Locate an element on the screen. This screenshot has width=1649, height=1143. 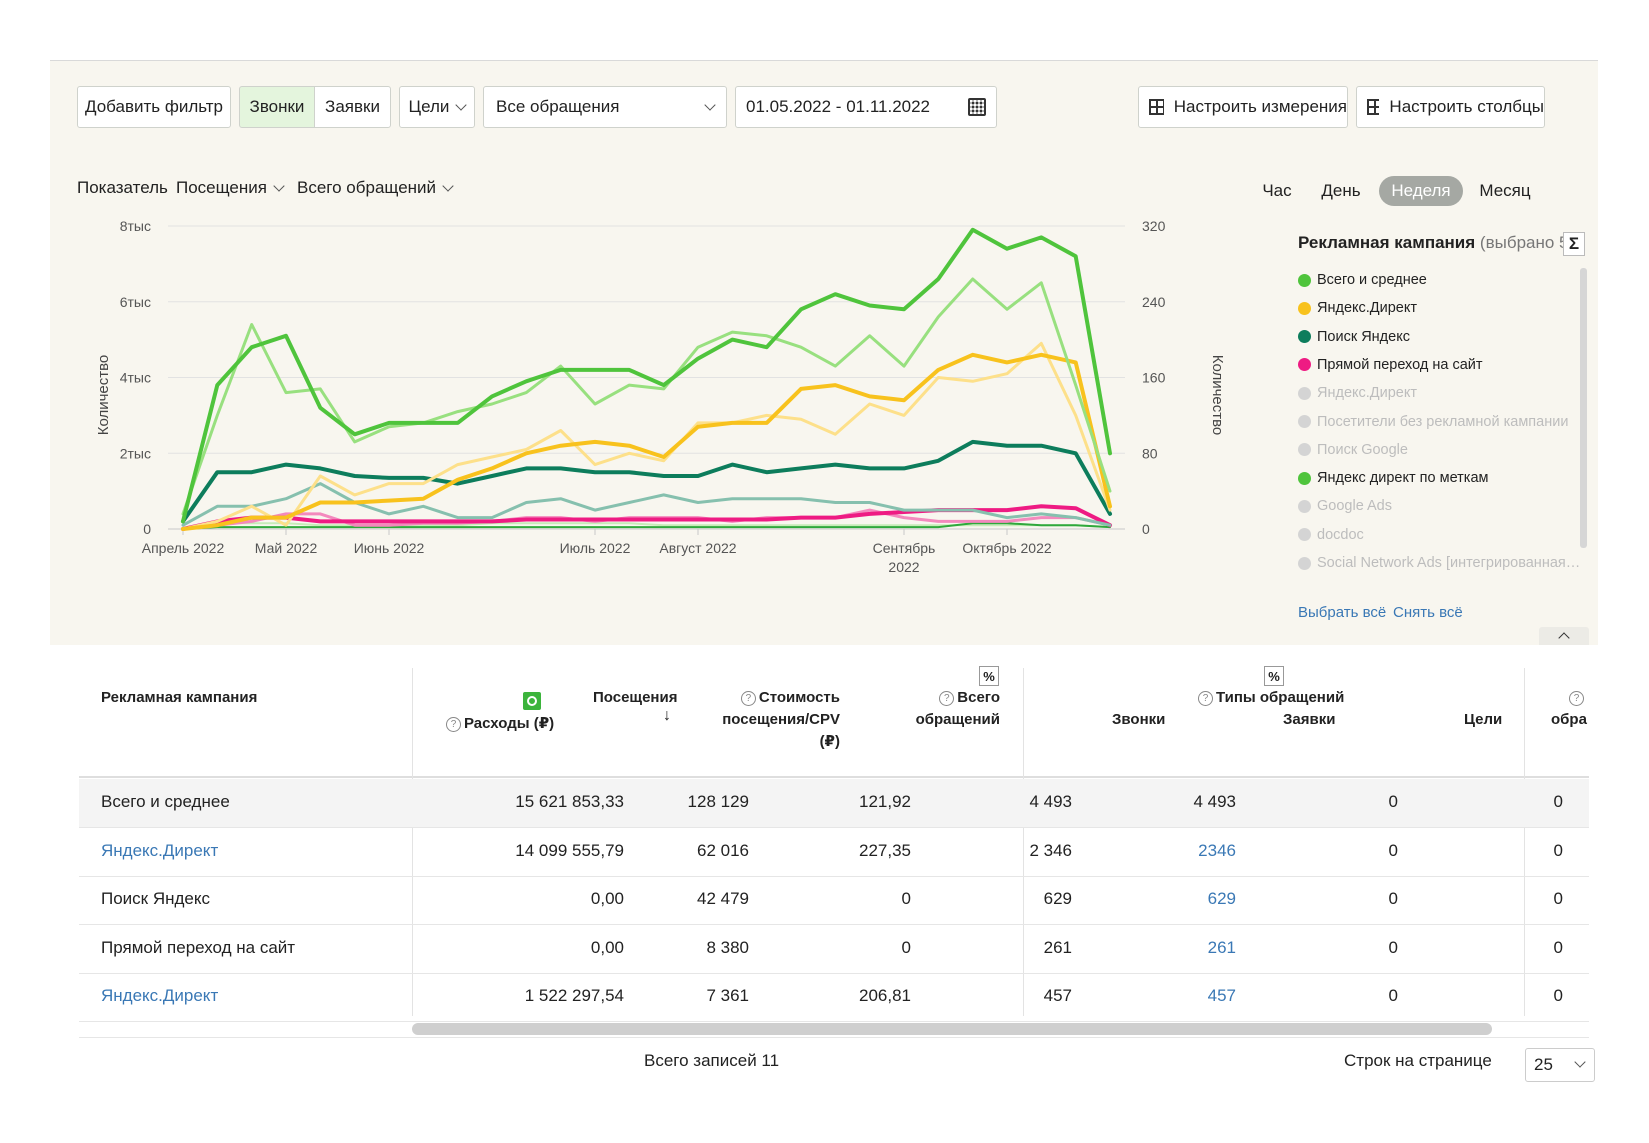
select-all-link: Выбрать всё is located at coordinates (1342, 612).